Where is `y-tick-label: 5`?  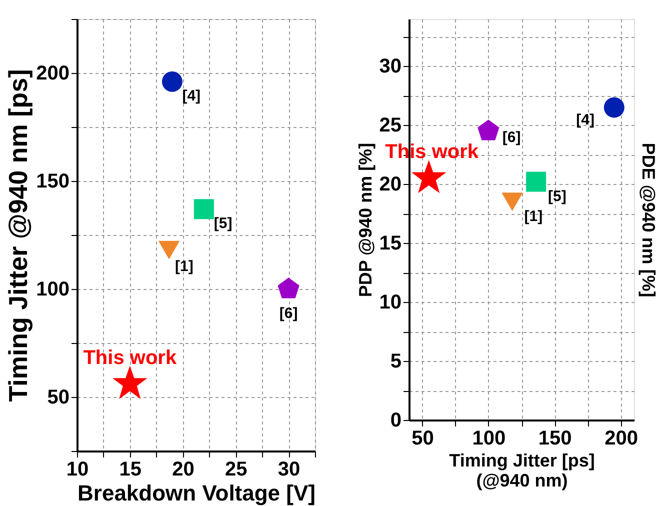 y-tick-label: 5 is located at coordinates (396, 361).